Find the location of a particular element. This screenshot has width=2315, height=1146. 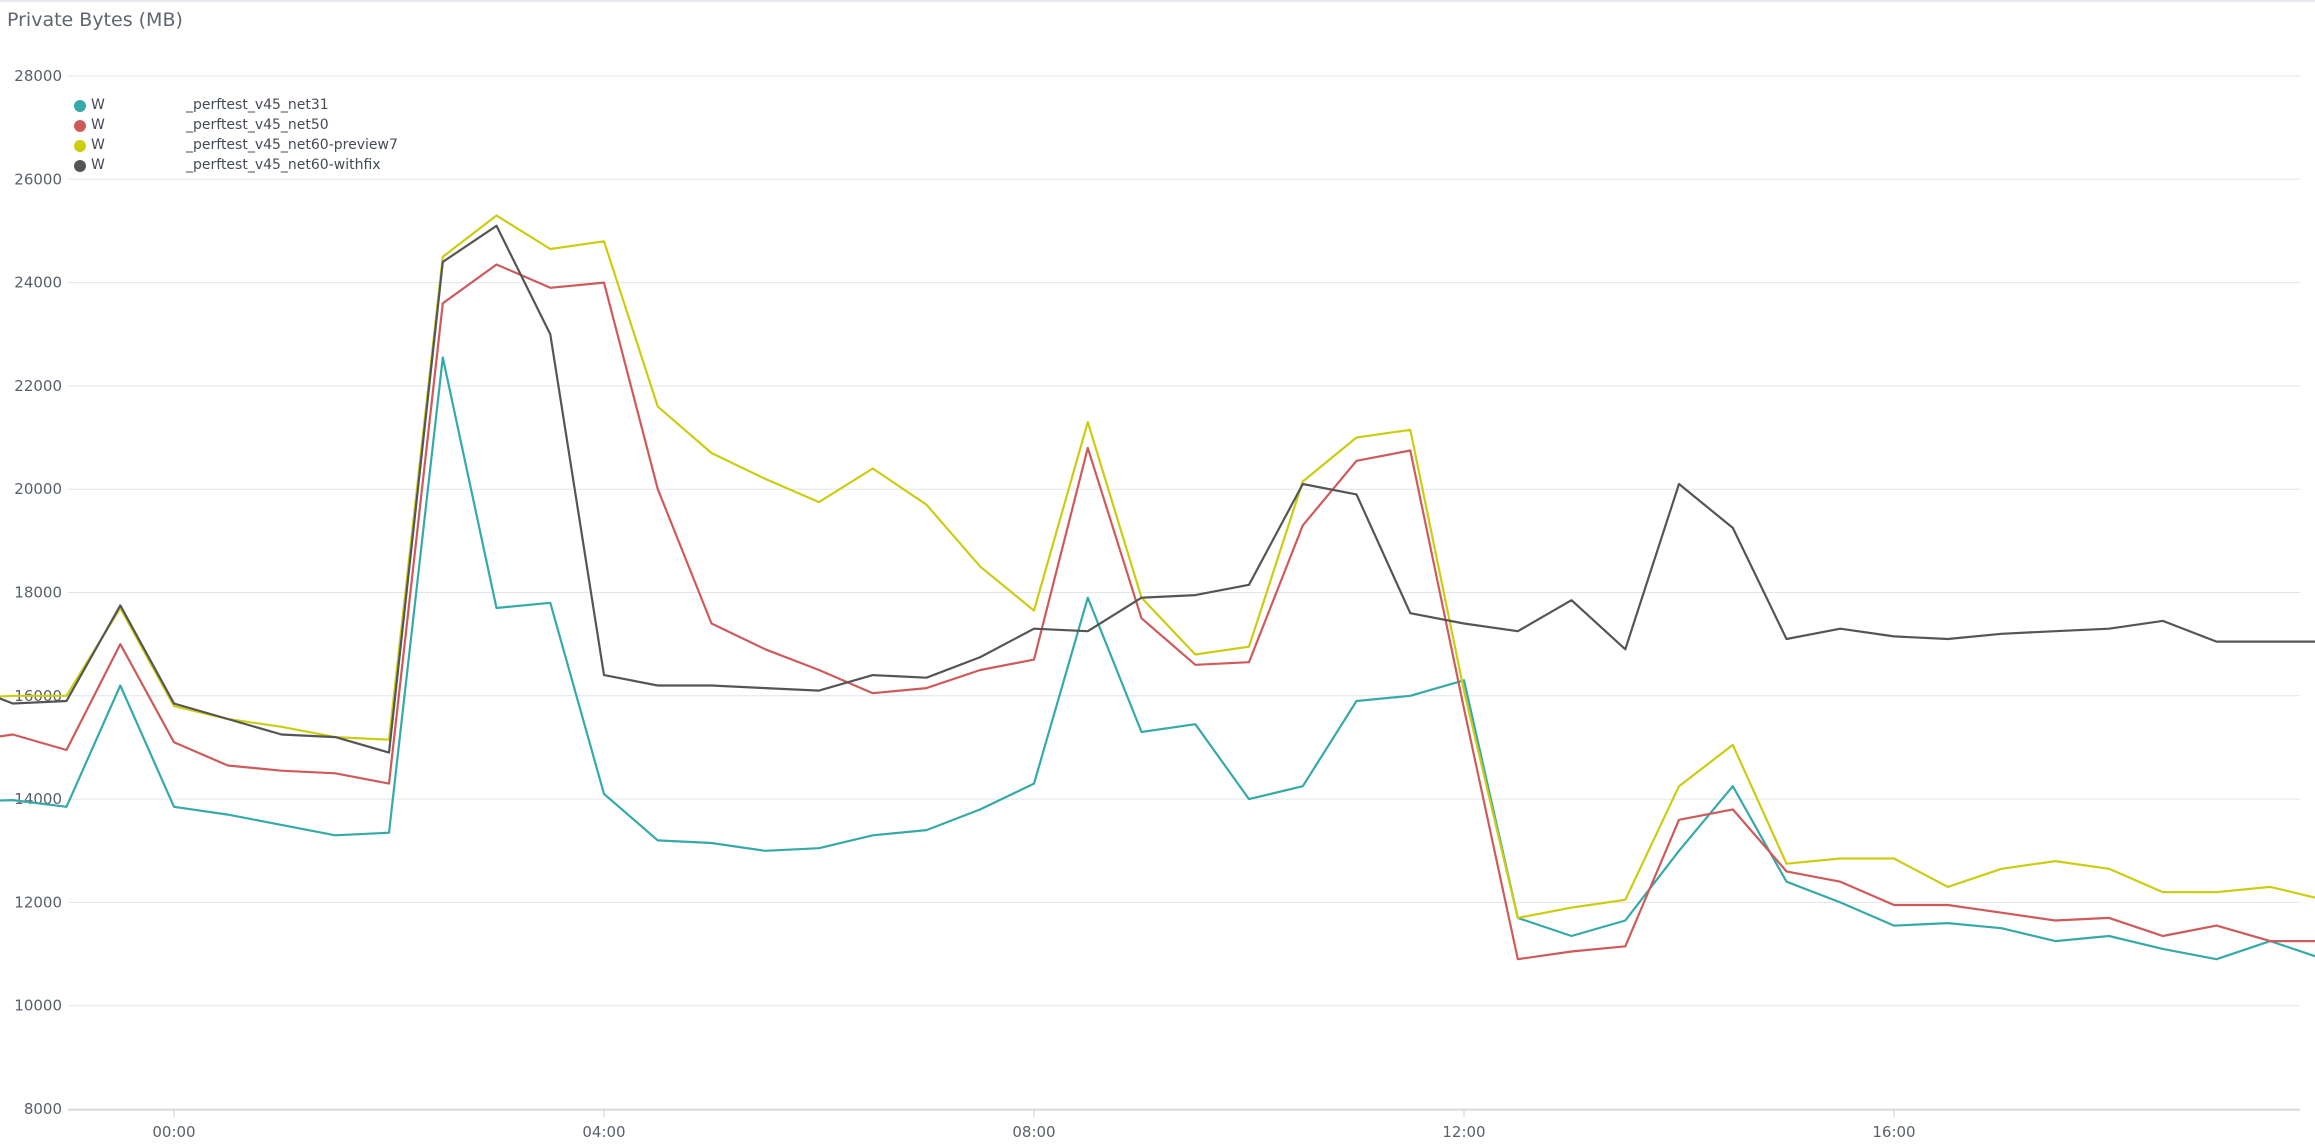

y-tick-label: 8000 is located at coordinates (43, 1109).